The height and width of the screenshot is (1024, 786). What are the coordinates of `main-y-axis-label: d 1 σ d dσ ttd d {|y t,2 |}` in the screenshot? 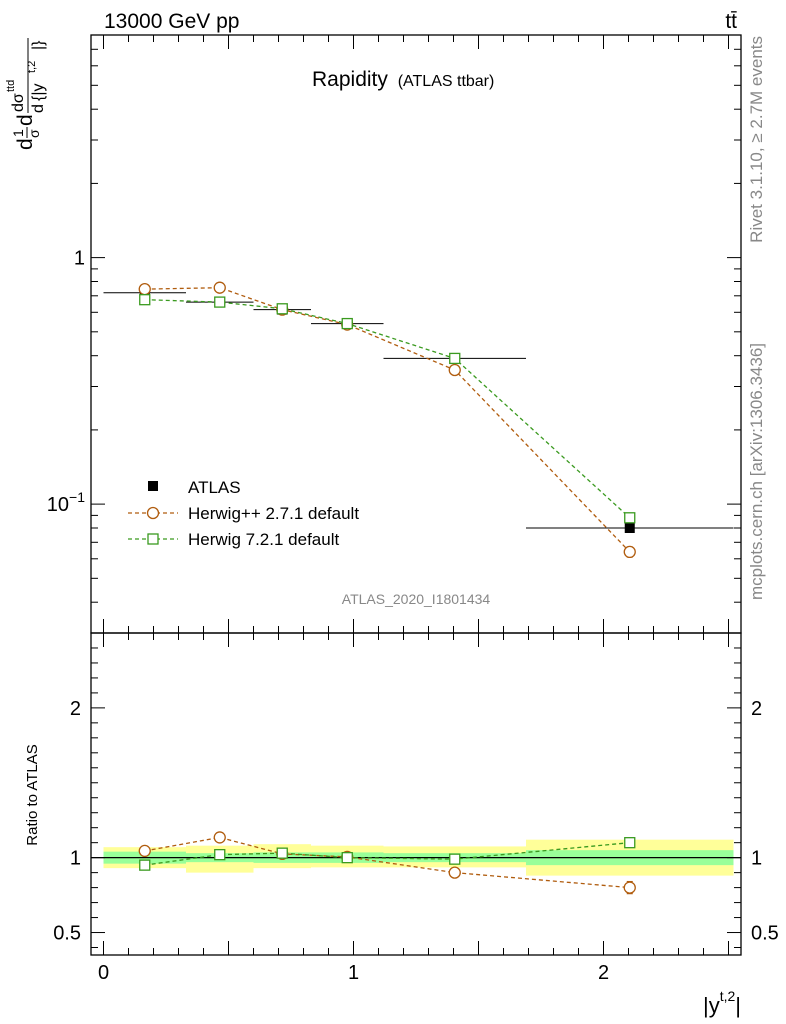 It's located at (26, 94).